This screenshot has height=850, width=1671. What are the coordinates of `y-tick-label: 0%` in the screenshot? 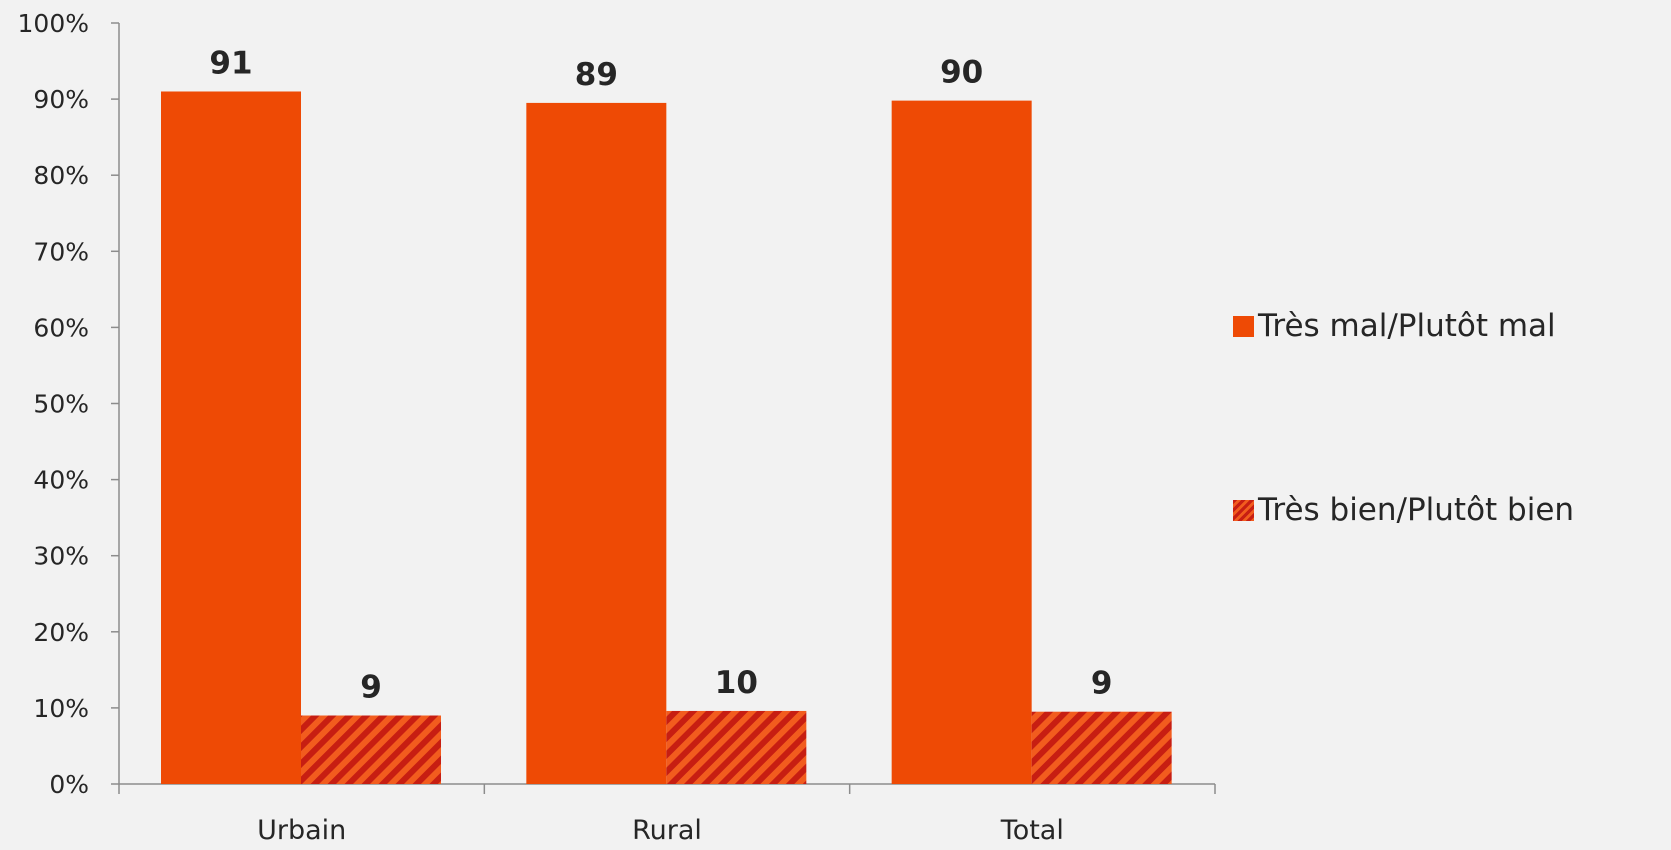 It's located at (69, 784).